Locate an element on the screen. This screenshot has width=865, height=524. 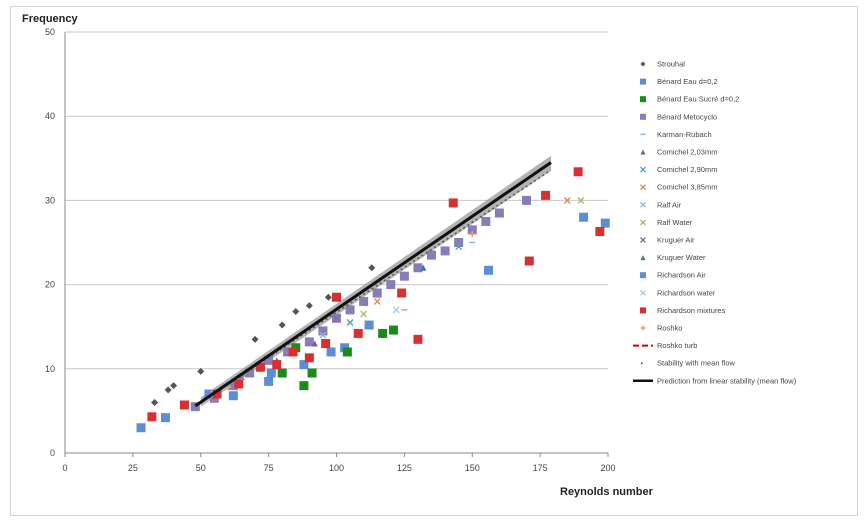
legend-label-5: Comichel 2,03mm is located at coordinates (687, 152).